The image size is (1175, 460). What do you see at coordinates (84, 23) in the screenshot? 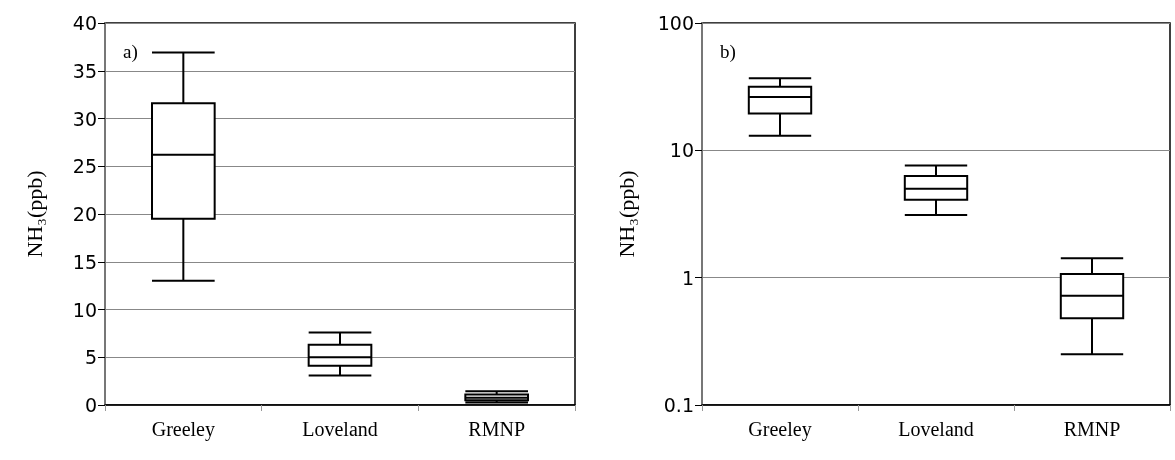
I see `y-tick-label: 40` at bounding box center [84, 23].